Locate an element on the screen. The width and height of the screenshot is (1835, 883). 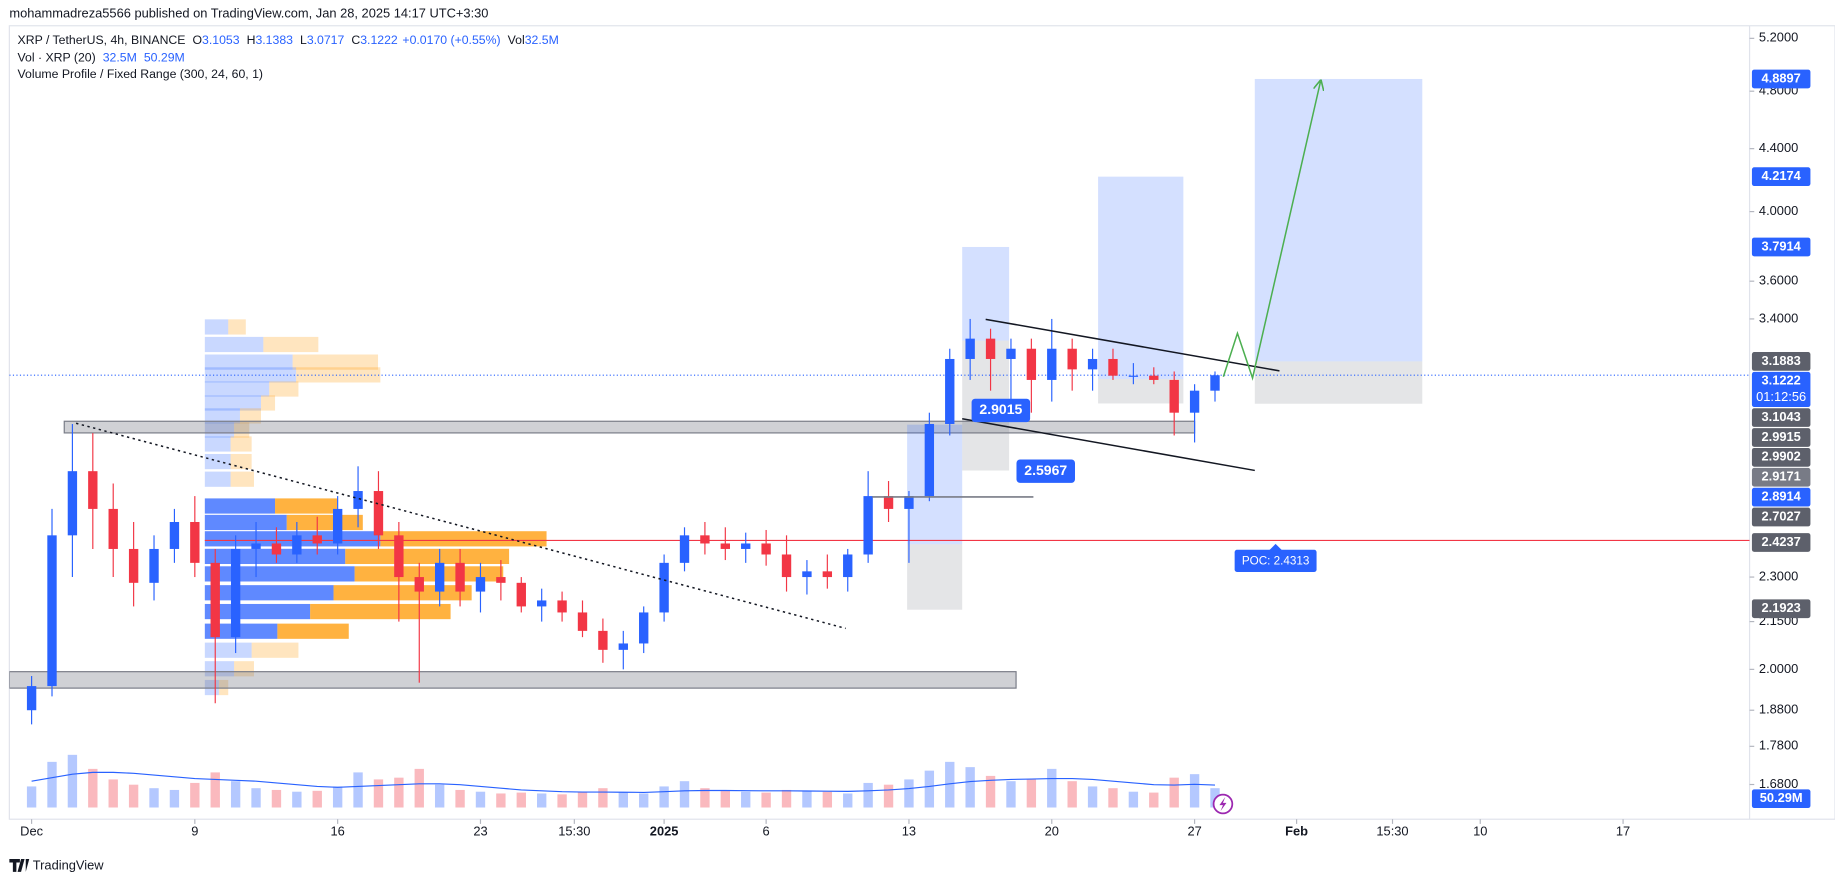
legend-symbol: XRP / TetherUS, 4h, BINANCE is located at coordinates (102, 40).